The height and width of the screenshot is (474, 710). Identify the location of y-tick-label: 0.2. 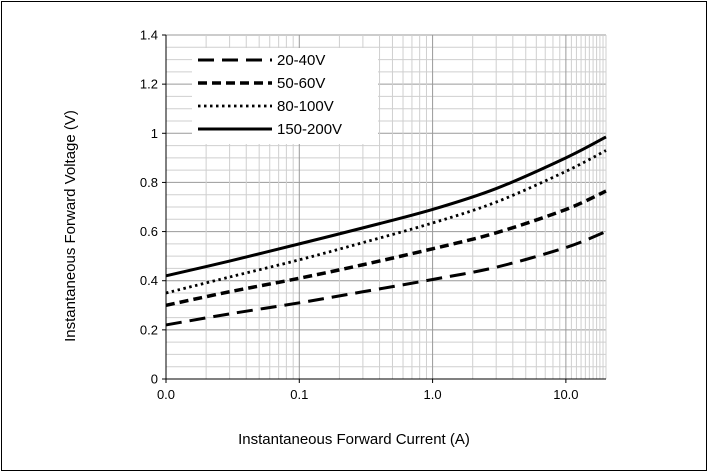
(149, 329).